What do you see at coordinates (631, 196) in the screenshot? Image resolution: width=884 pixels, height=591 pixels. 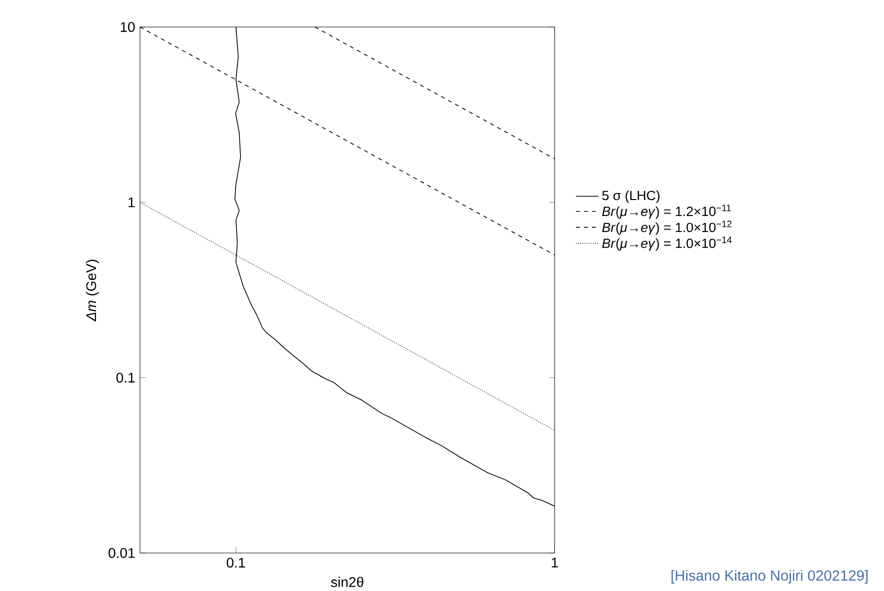 I see `legend-label: 5 σ (LHC)` at bounding box center [631, 196].